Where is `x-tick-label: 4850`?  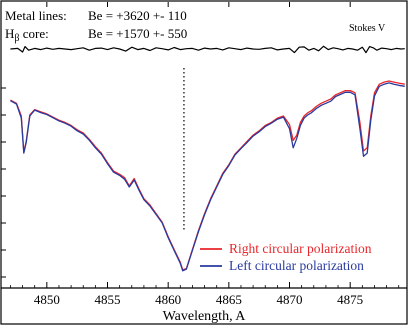 x-tick-label: 4850 is located at coordinates (47, 299).